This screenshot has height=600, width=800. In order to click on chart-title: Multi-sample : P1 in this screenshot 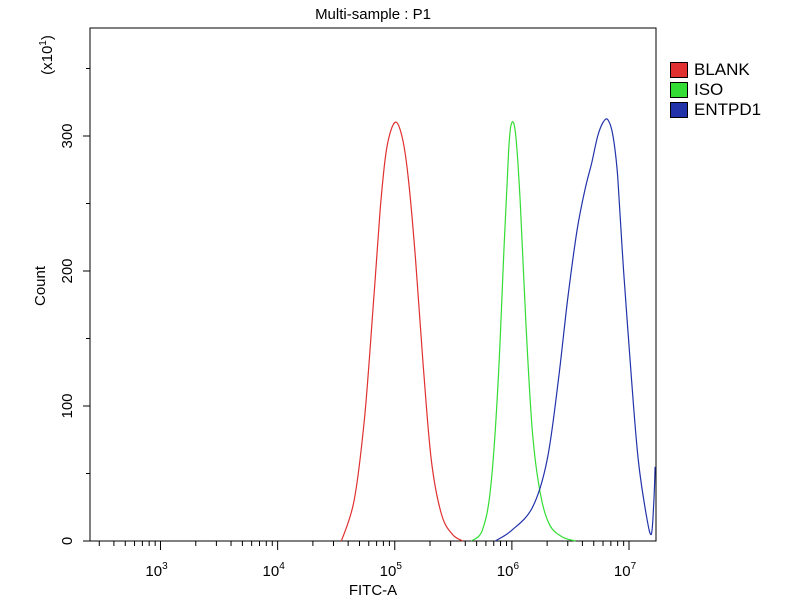, I will do `click(373, 14)`.